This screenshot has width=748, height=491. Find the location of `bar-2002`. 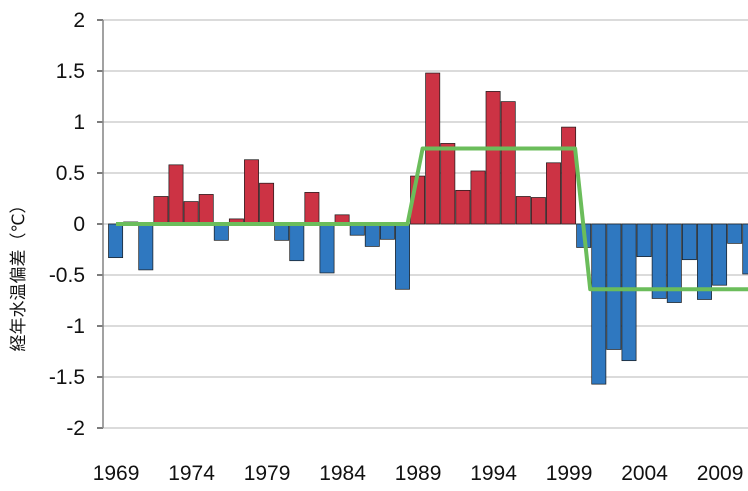

bar-2002 is located at coordinates (614, 286).